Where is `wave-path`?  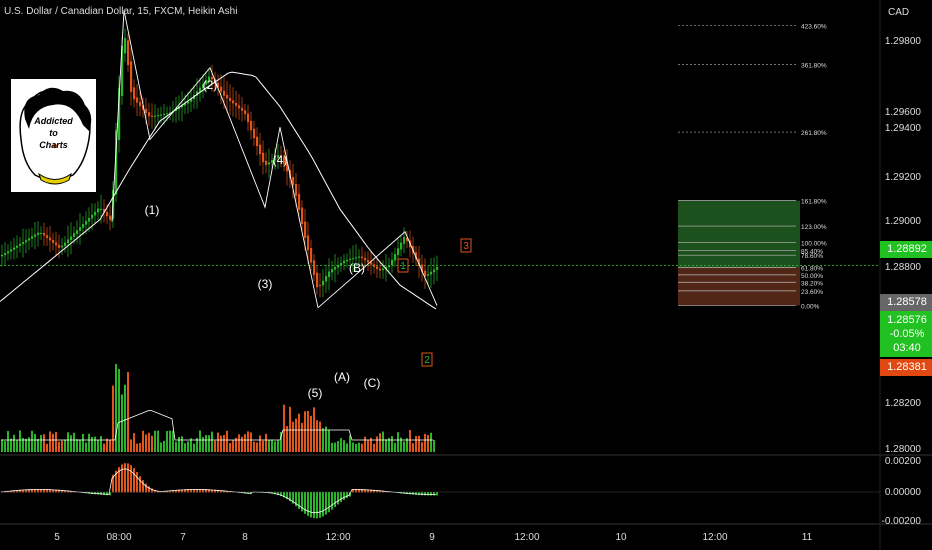
wave-path is located at coordinates (215, 159).